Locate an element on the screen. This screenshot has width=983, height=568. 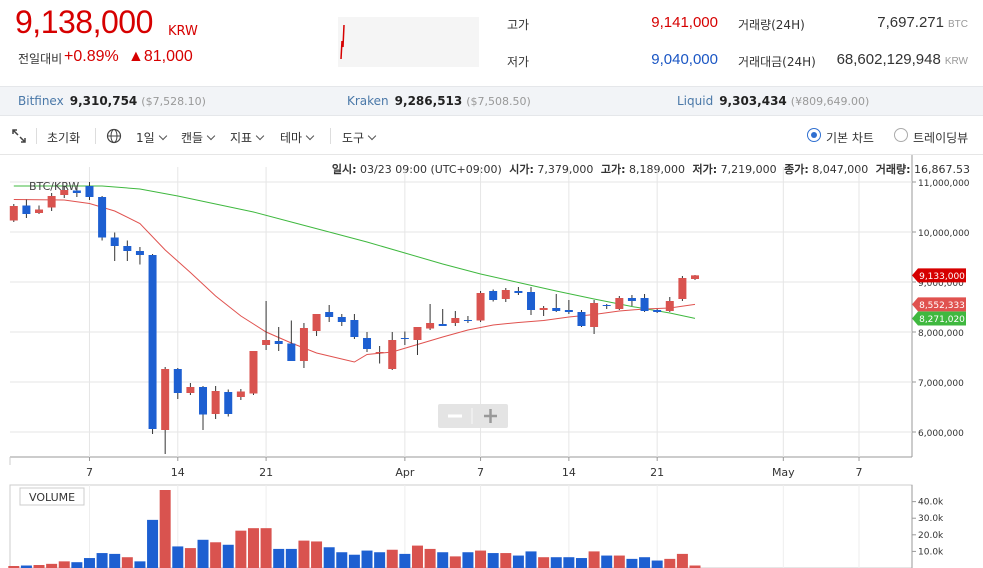
theme-dropdown: 테마 is located at coordinates (297, 137).